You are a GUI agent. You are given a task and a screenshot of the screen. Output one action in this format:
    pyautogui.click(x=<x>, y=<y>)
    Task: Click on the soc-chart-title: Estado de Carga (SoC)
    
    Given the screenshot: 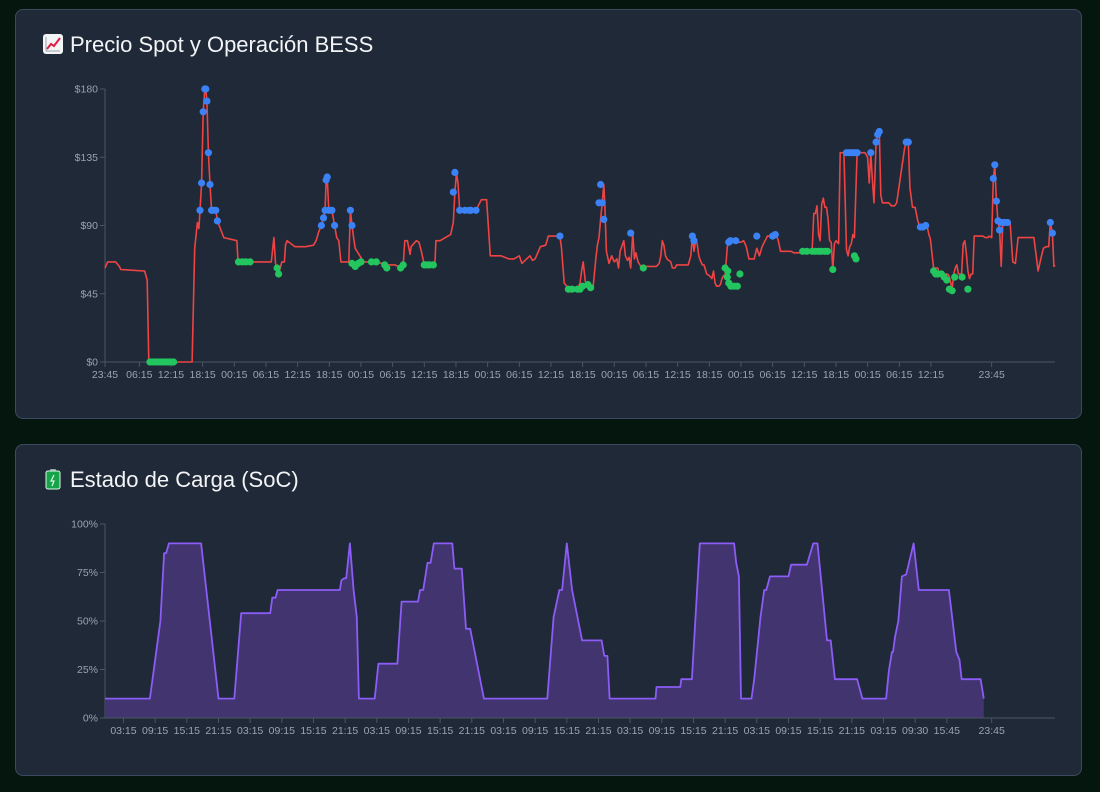 What is the action you would take?
    pyautogui.click(x=170, y=481)
    